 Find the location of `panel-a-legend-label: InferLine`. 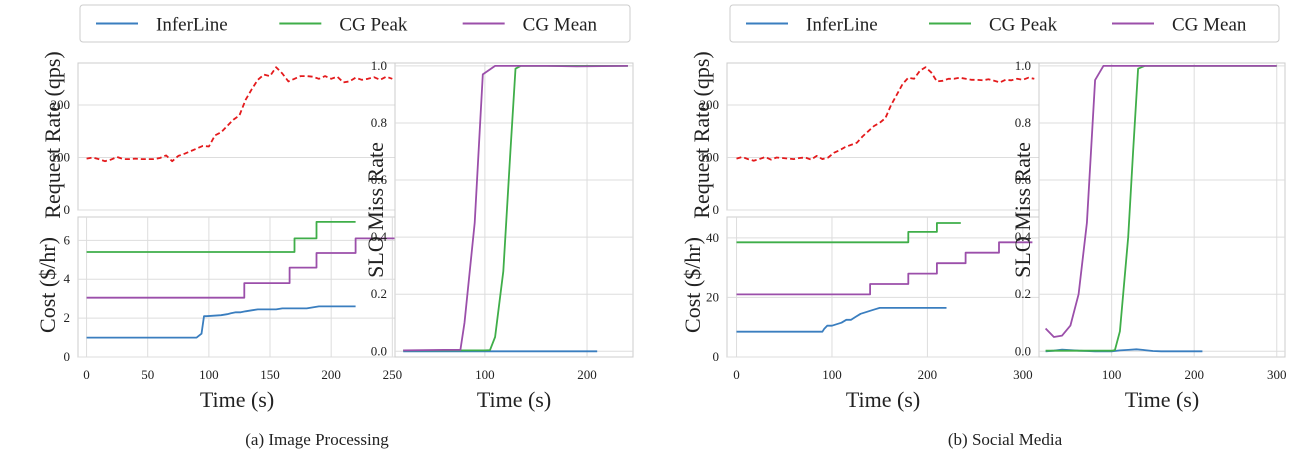

panel-a-legend-label: InferLine is located at coordinates (192, 25).